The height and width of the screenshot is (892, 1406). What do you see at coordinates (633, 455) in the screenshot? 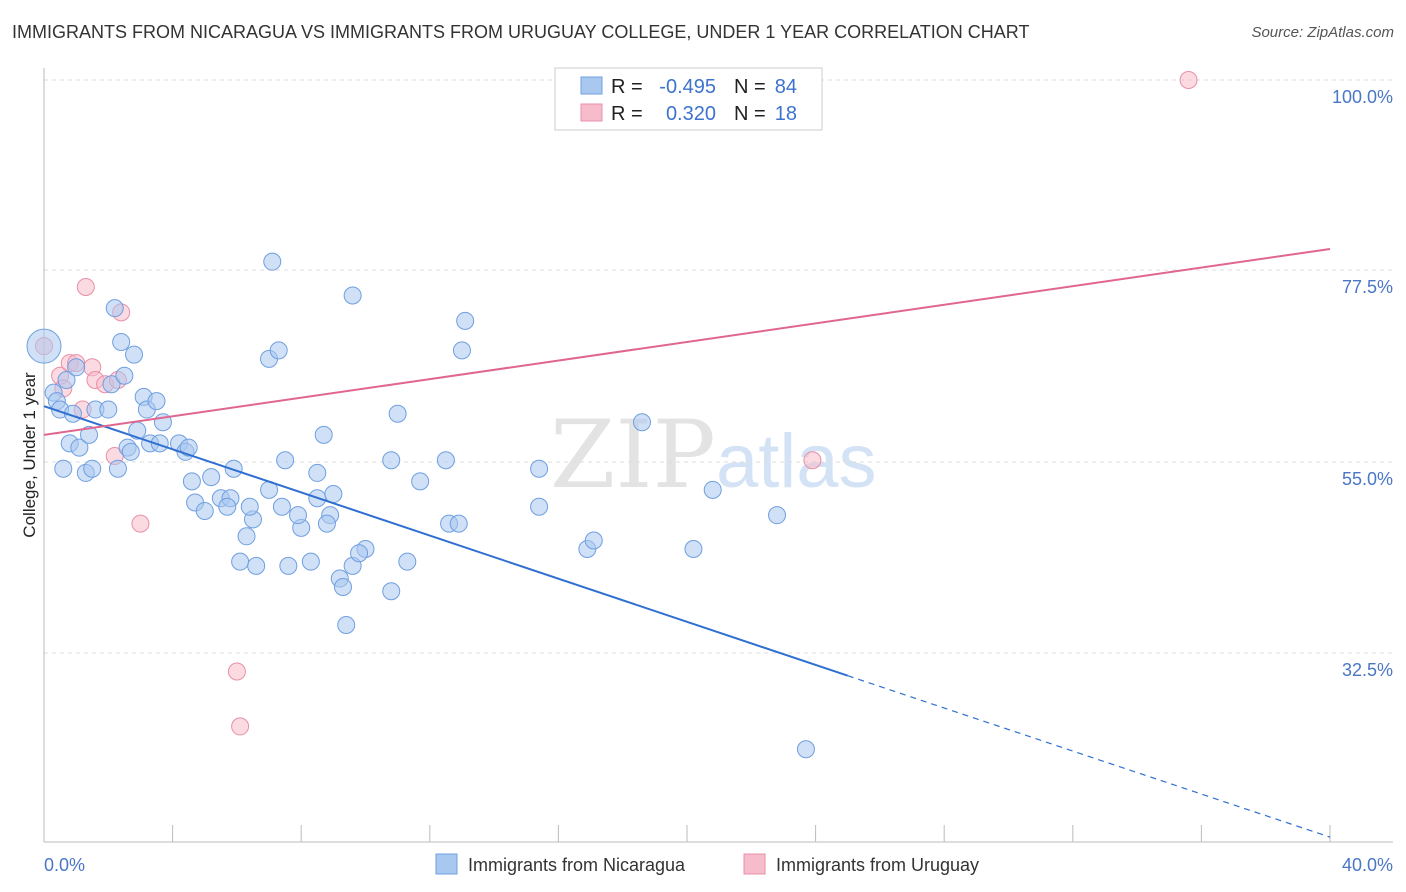
I see `watermark-zip: ZIP` at bounding box center [633, 455].